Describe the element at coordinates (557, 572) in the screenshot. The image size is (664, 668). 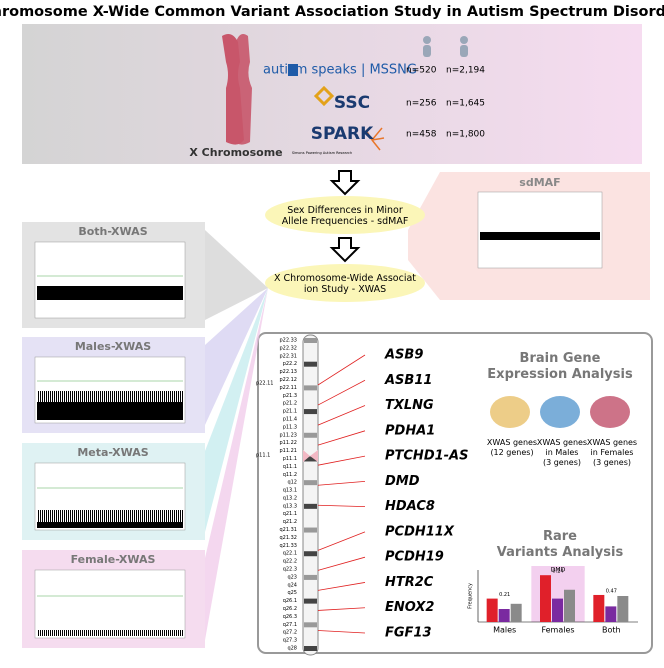
I see `annotation: 0.24` at that location.